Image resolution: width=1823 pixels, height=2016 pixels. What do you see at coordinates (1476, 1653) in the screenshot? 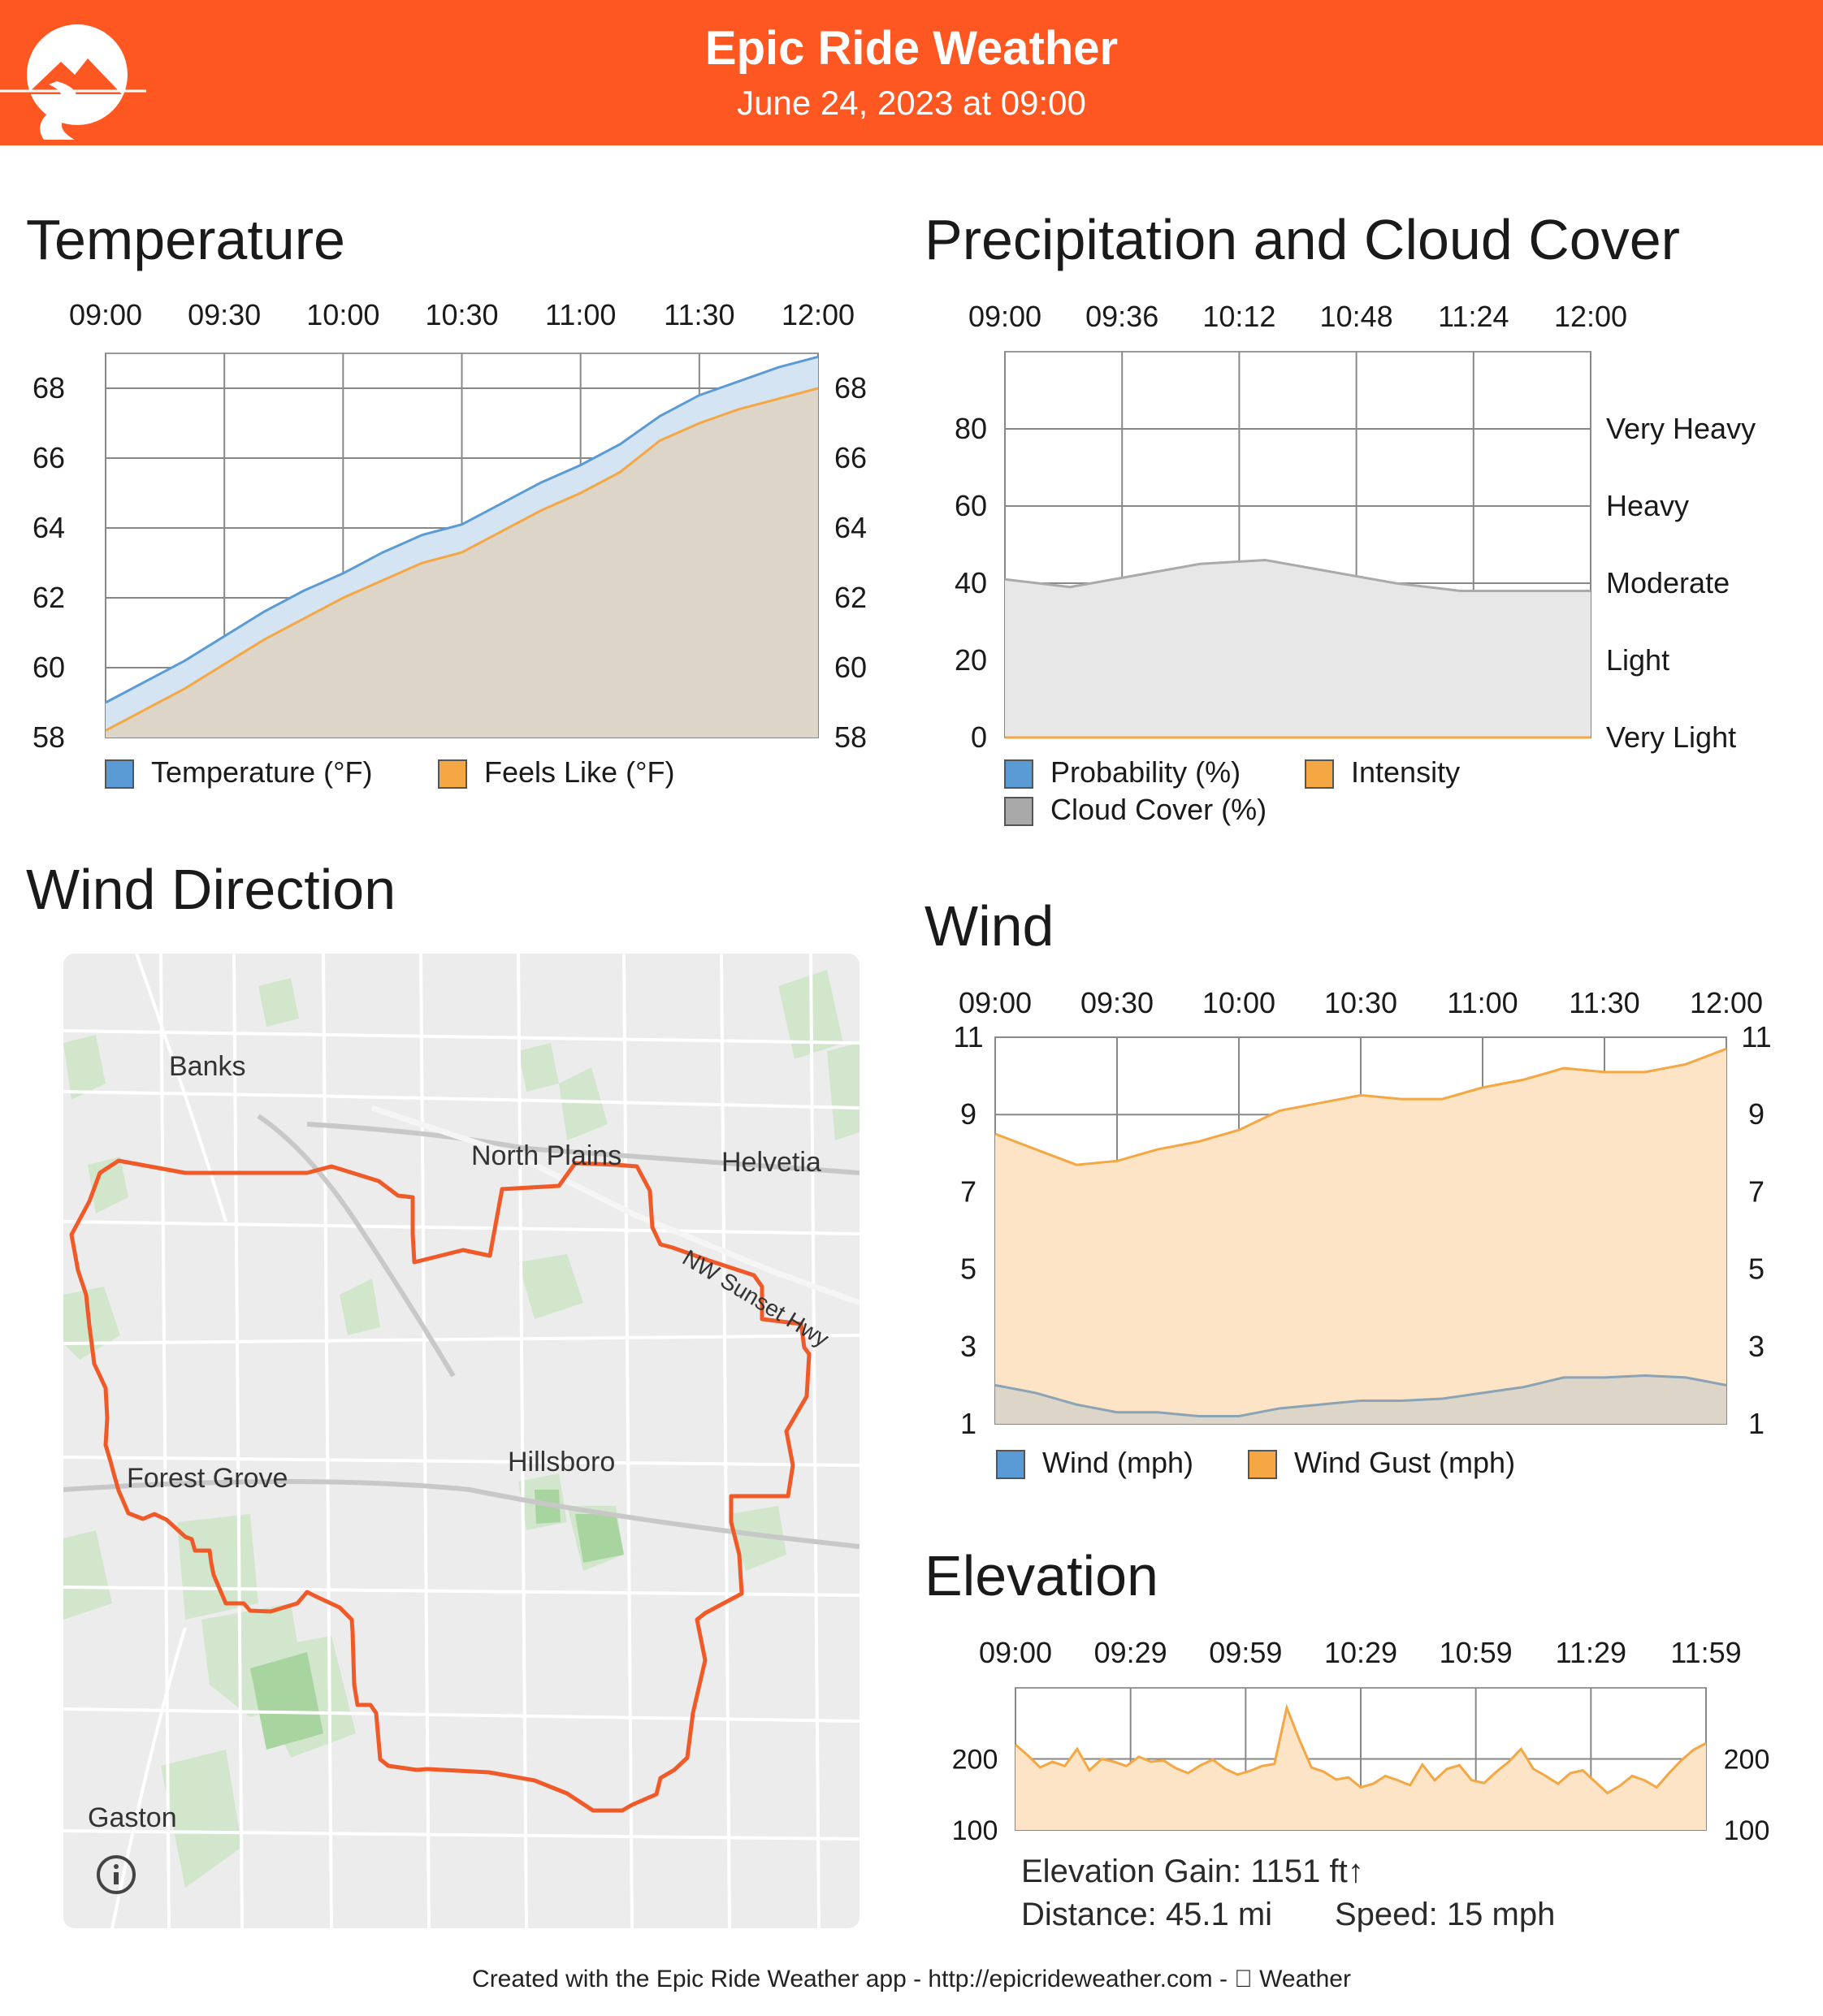
I see `x-tick-label: 10:59` at bounding box center [1476, 1653].